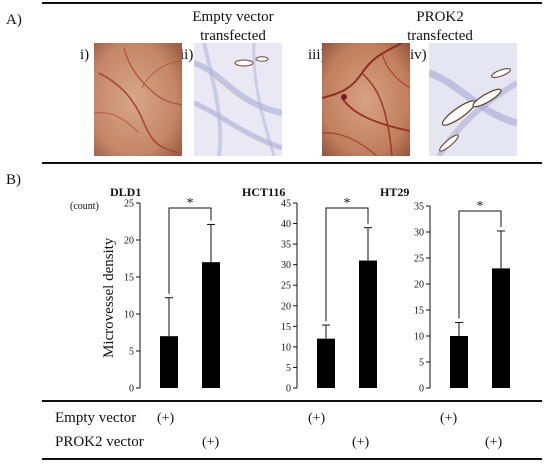 Image resolution: width=550 pixels, height=464 pixels. Describe the element at coordinates (187, 55) in the screenshot. I see `panel-ii-label: ii)` at that location.